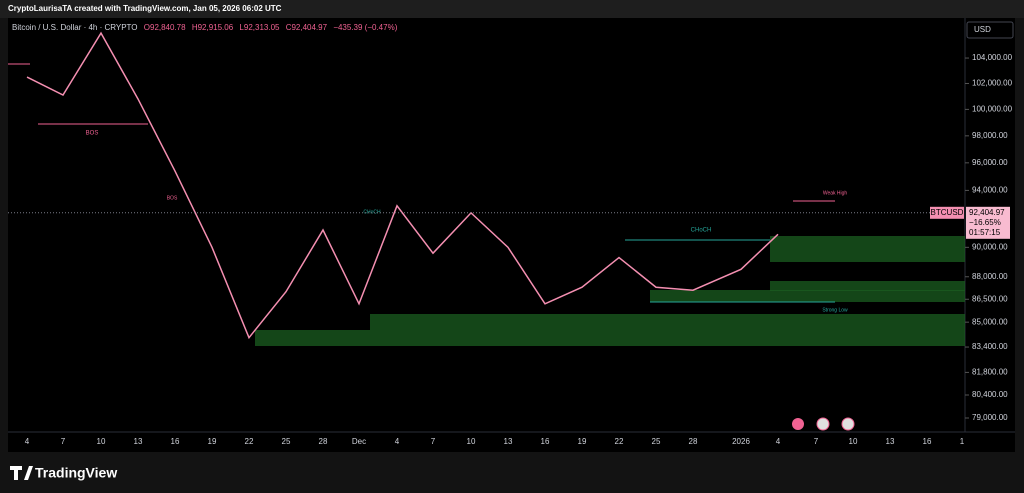 This screenshot has width=1024, height=493. I want to click on x-tick-label: 1, so click(962, 441).